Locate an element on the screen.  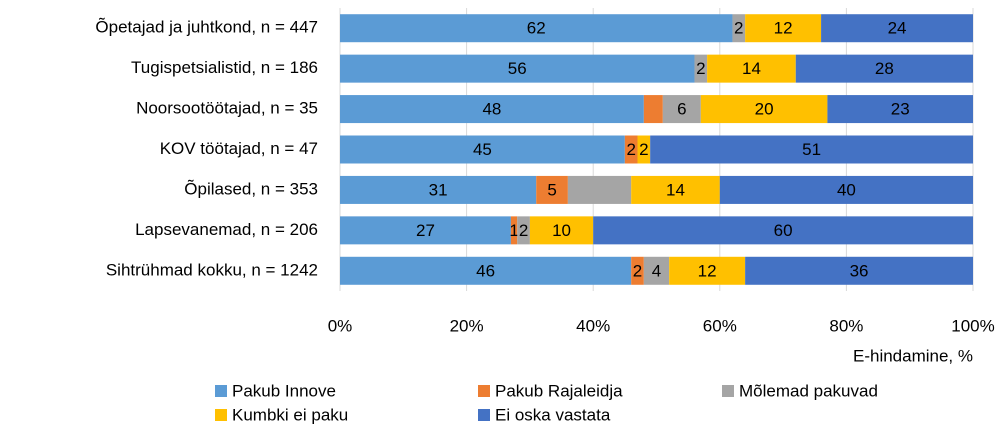
data-label: 27 is located at coordinates (425, 230).